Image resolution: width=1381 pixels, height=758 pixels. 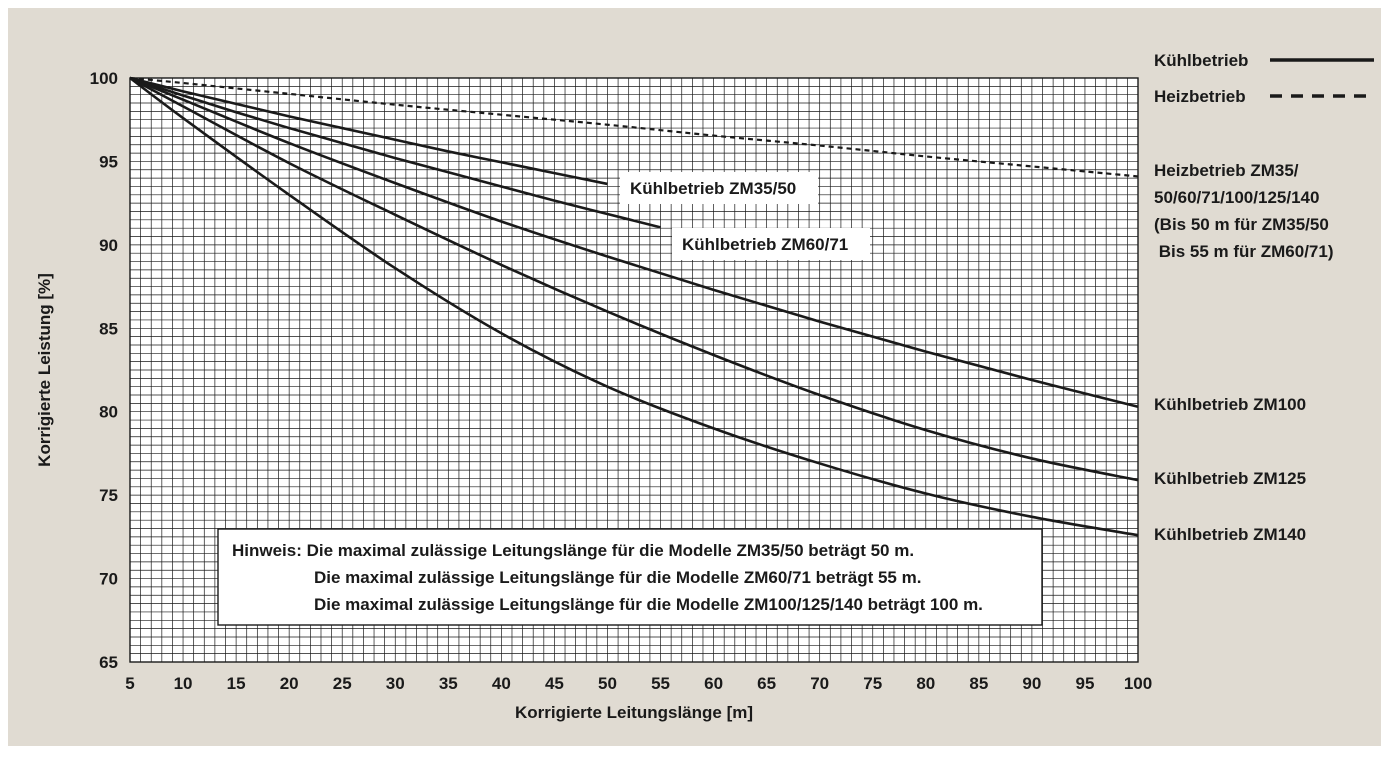 I want to click on x-tick-label: 10, so click(x=183, y=683).